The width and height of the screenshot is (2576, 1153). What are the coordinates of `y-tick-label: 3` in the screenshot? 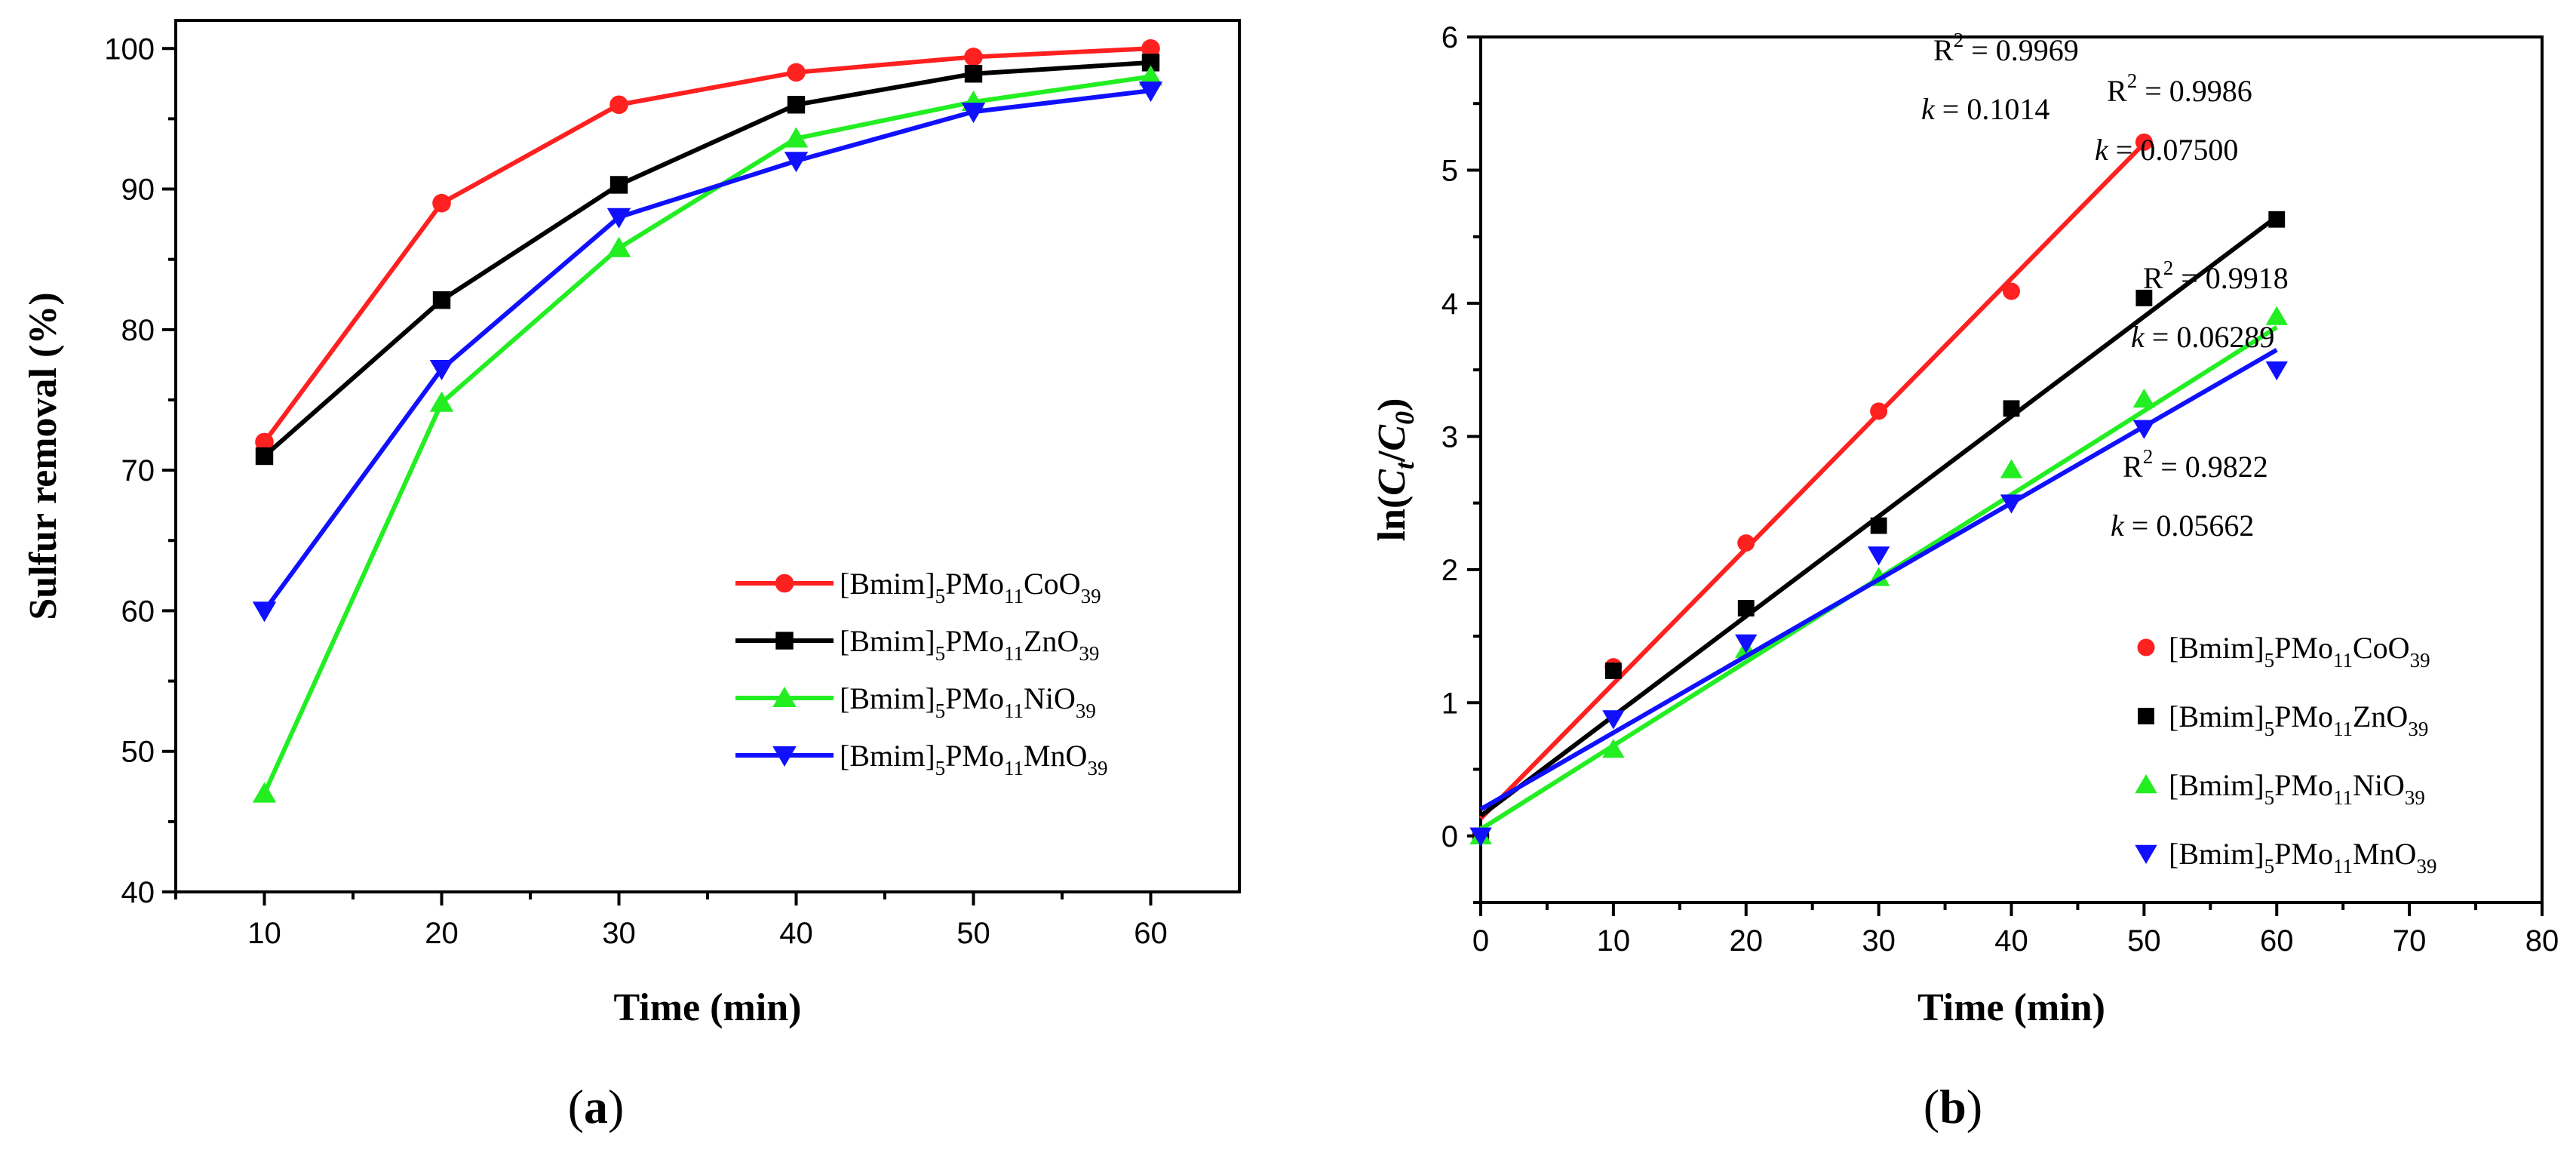 It's located at (1450, 437).